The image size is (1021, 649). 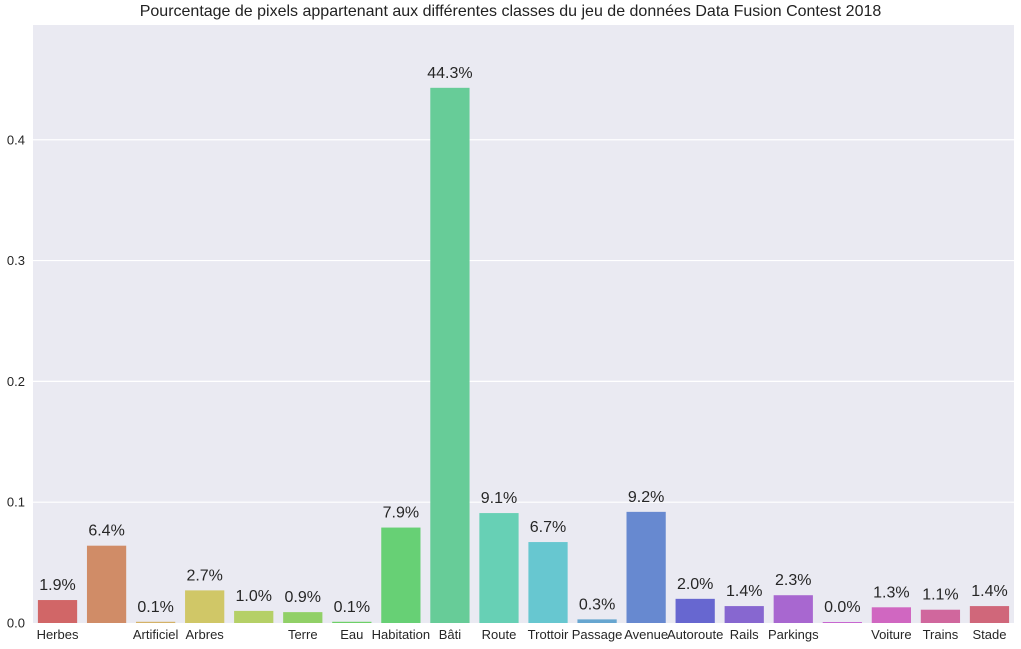 What do you see at coordinates (303, 634) in the screenshot?
I see `x-tick-label: Terre` at bounding box center [303, 634].